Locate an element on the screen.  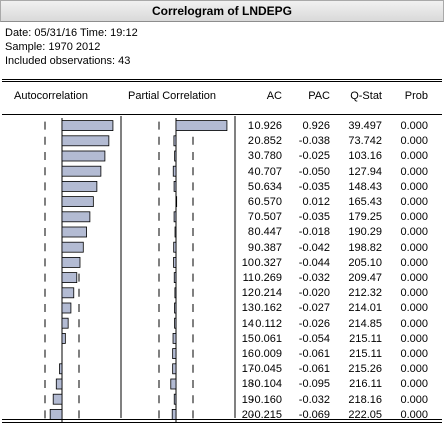
cell-ac: 0.327 is located at coordinates (268, 262).